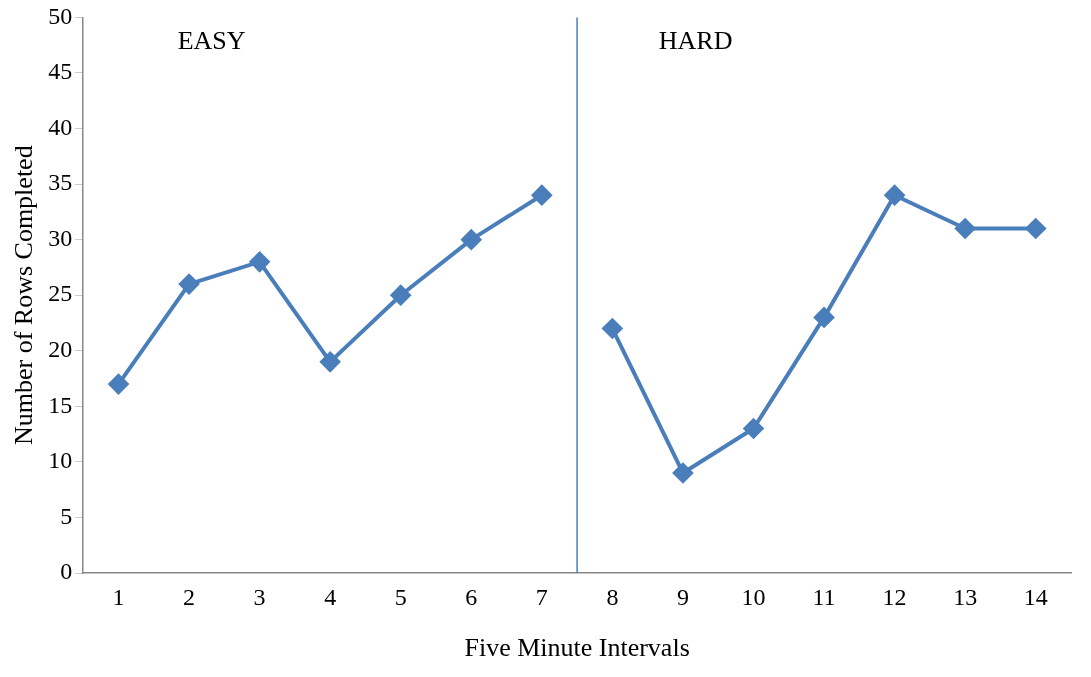 The width and height of the screenshot is (1091, 677). Describe the element at coordinates (60, 404) in the screenshot. I see `y-tick-label: 15` at that location.